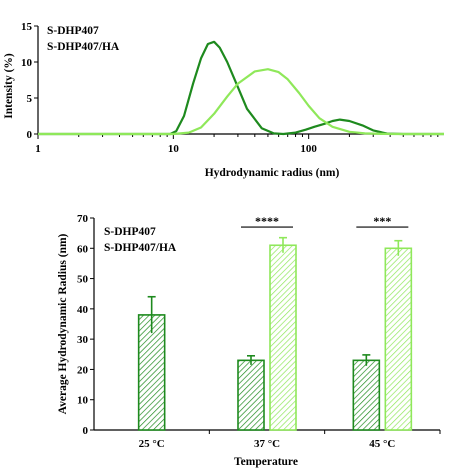  What do you see at coordinates (27, 63) in the screenshot?
I see `top-y-tick-label: 10` at bounding box center [27, 63].